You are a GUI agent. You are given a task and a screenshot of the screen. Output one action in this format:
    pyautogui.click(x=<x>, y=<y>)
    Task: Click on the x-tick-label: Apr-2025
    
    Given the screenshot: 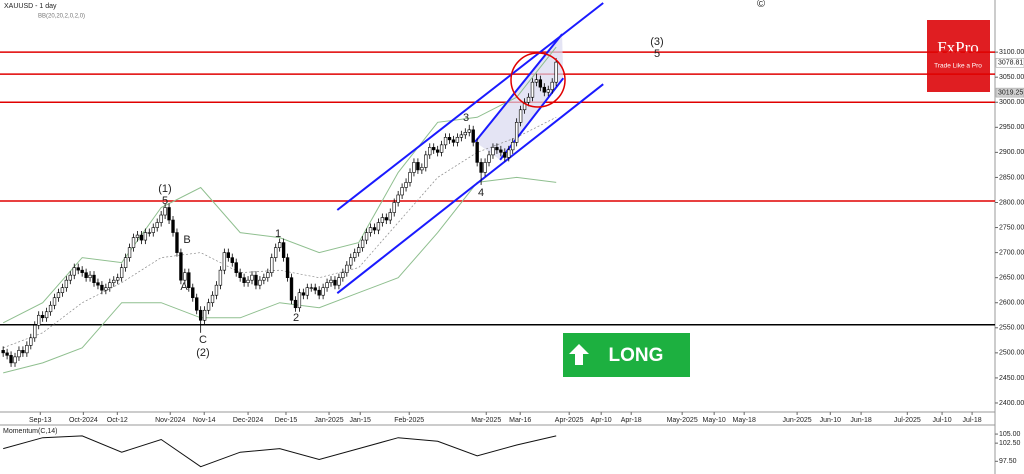 What is the action you would take?
    pyautogui.click(x=569, y=420)
    